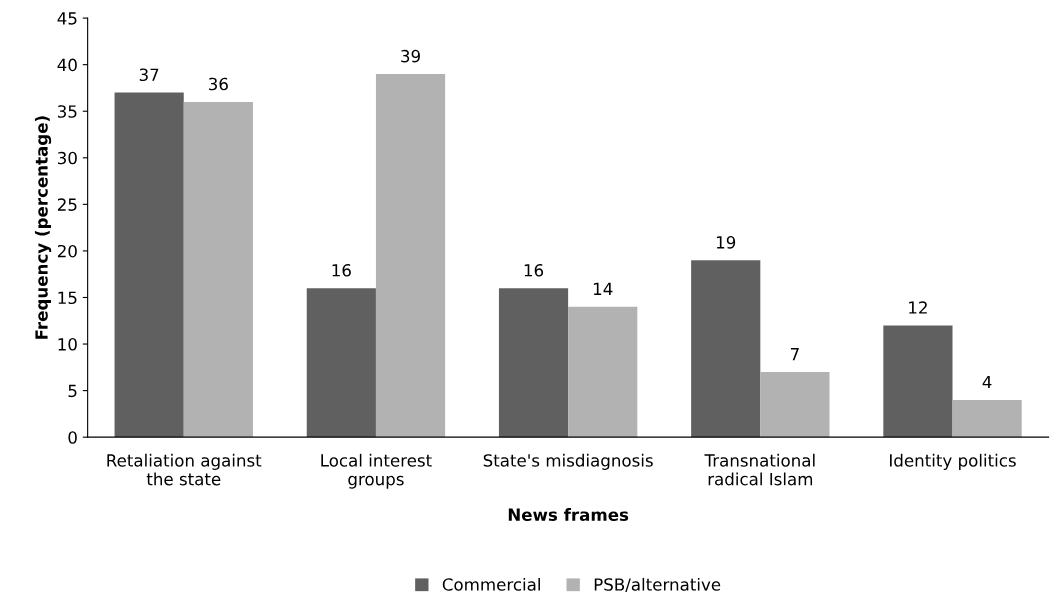 This screenshot has height=603, width=1056. What do you see at coordinates (184, 469) in the screenshot?
I see `x-tick-label: Retaliation against the state` at bounding box center [184, 469].